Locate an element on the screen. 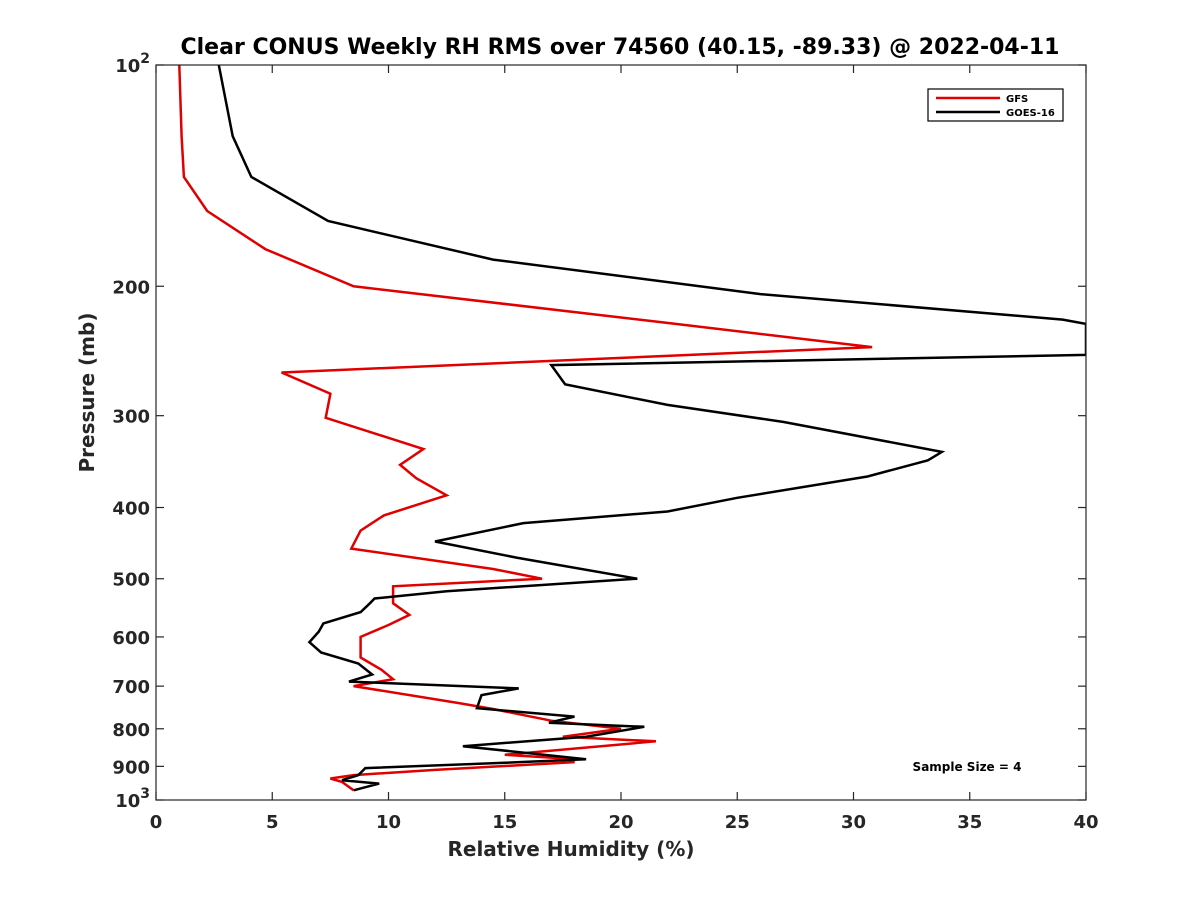 The width and height of the screenshot is (1200, 900). x-tick-label: 0 is located at coordinates (156, 822).